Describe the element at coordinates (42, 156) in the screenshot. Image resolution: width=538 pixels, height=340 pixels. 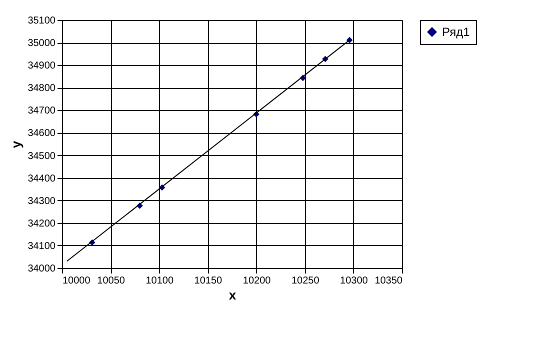
I see `y-tick-label: 34500` at that location.